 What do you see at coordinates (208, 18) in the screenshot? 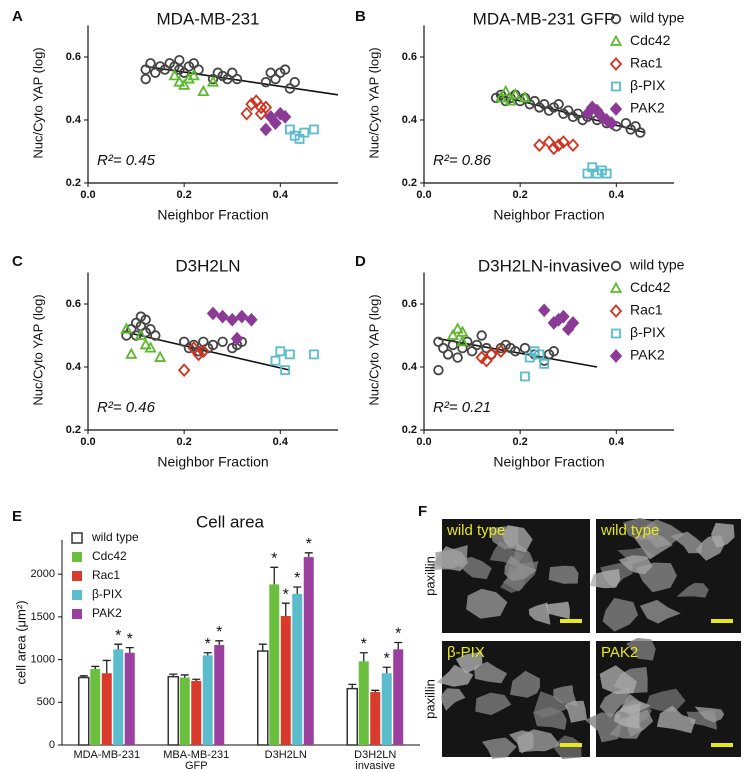
I see `chart-title: MDA-MB-231` at bounding box center [208, 18].